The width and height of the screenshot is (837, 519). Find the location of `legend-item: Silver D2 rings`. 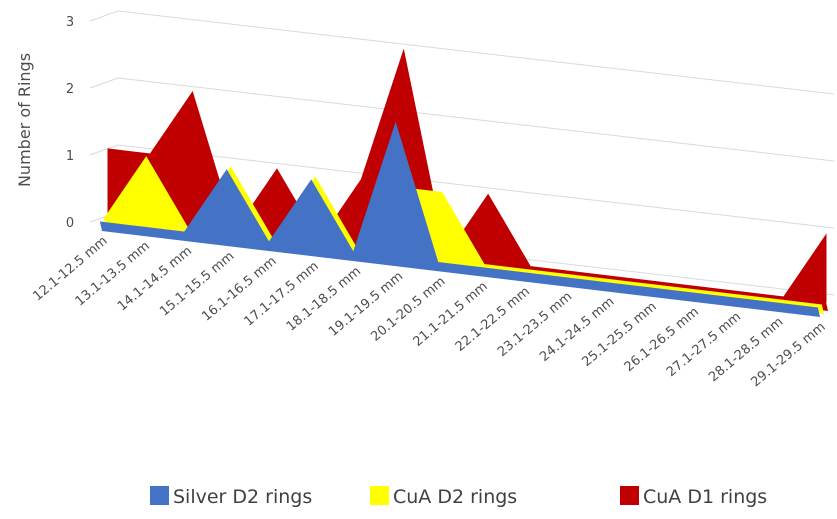

legend-item: Silver D2 rings is located at coordinates (231, 497).